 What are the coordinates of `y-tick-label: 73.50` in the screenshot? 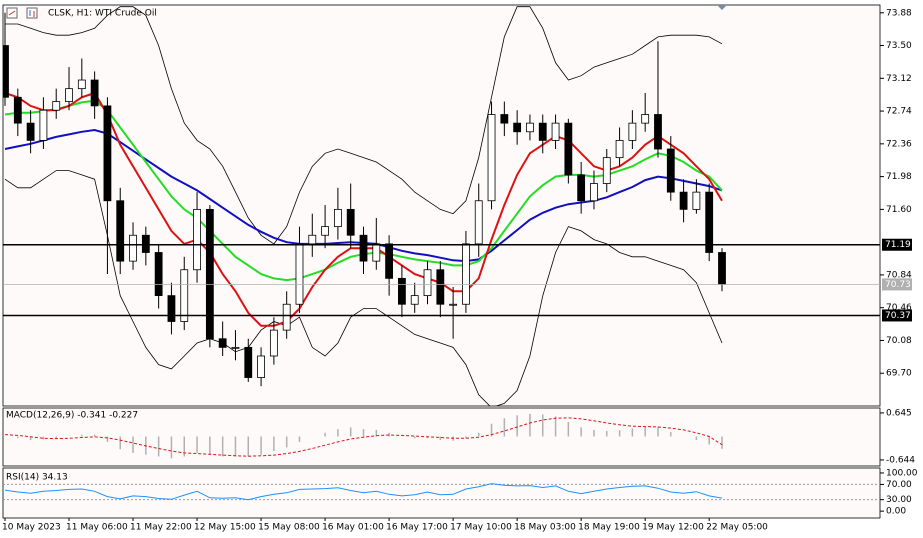 It's located at (899, 46).